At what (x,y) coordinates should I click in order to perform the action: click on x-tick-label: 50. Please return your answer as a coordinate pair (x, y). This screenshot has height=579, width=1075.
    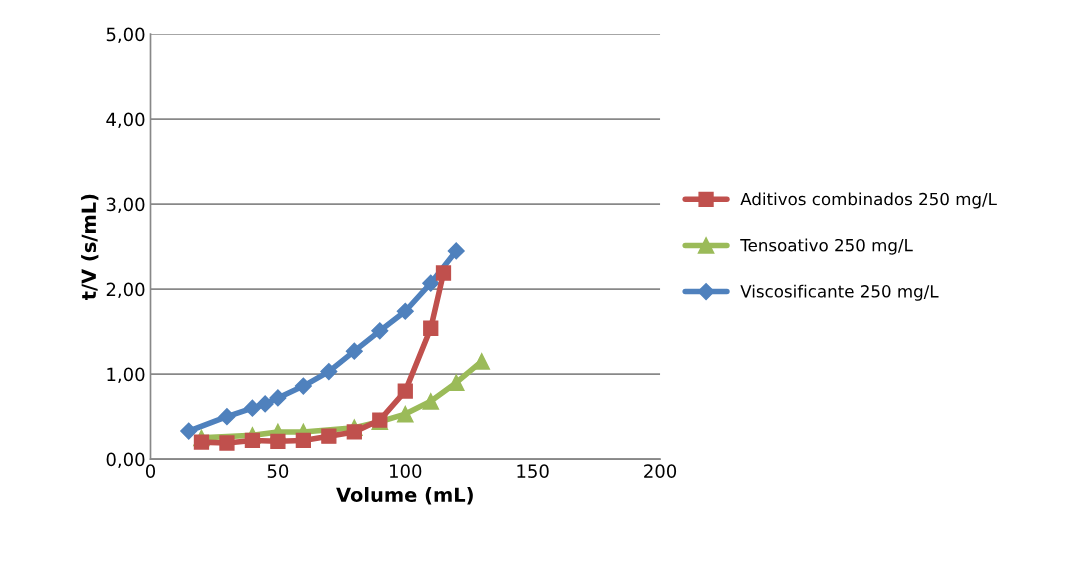
    Looking at the image, I should click on (278, 471).